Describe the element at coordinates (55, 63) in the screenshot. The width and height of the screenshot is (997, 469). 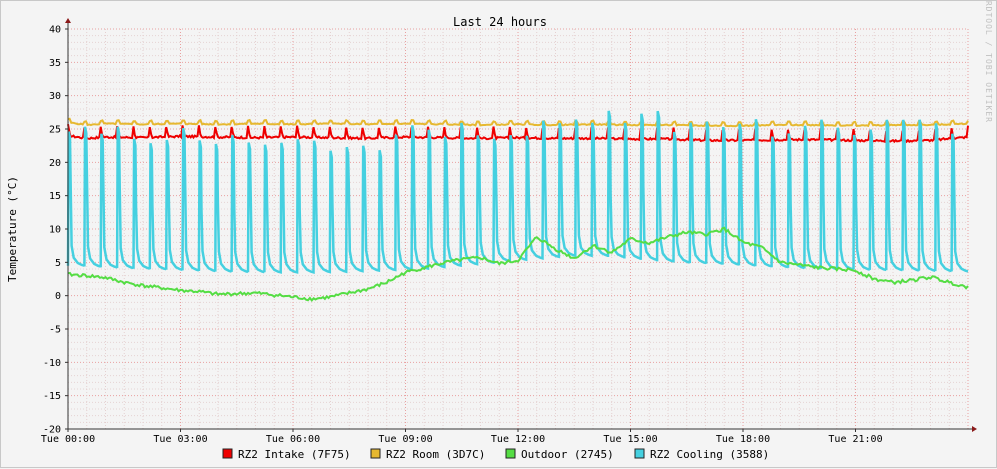
I see `y-tick-label: 35` at that location.